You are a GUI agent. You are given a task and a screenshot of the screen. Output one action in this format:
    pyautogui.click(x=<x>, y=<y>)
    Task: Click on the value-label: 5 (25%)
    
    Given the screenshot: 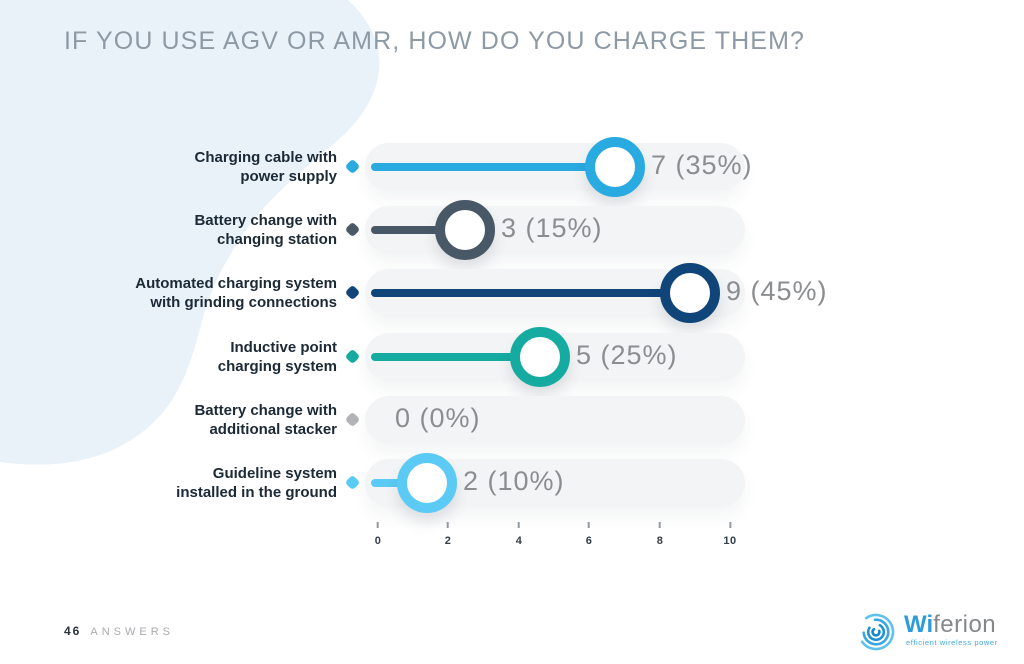 What is the action you would take?
    pyautogui.click(x=627, y=355)
    